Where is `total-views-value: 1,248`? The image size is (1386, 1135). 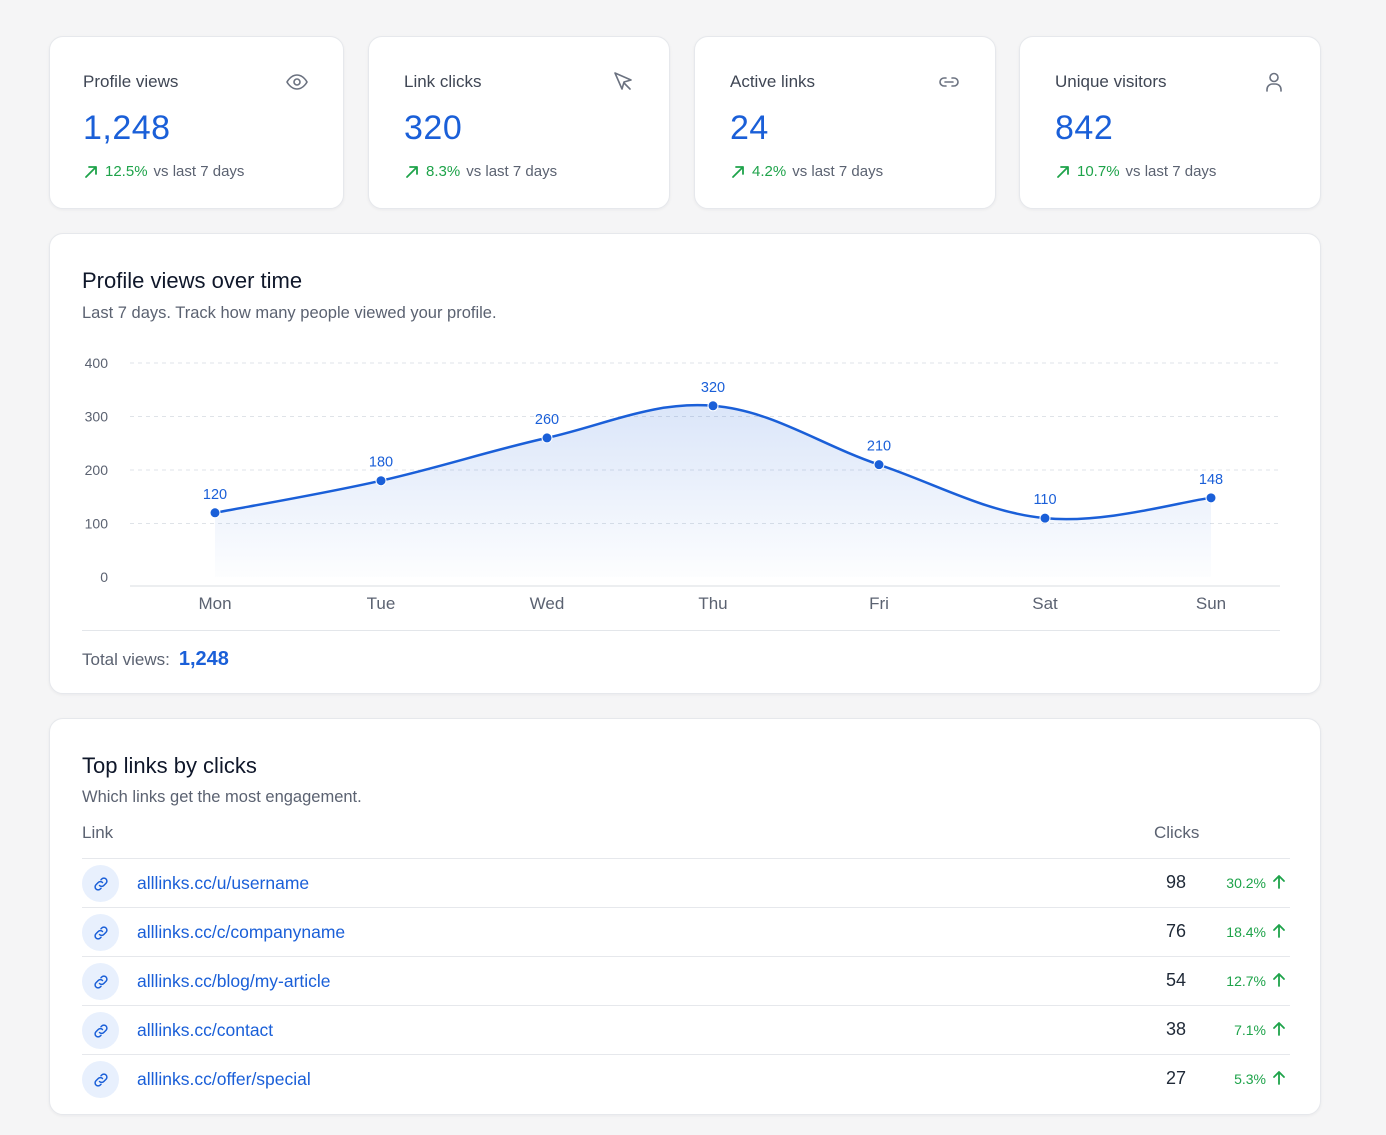 total-views-value: 1,248 is located at coordinates (203, 659).